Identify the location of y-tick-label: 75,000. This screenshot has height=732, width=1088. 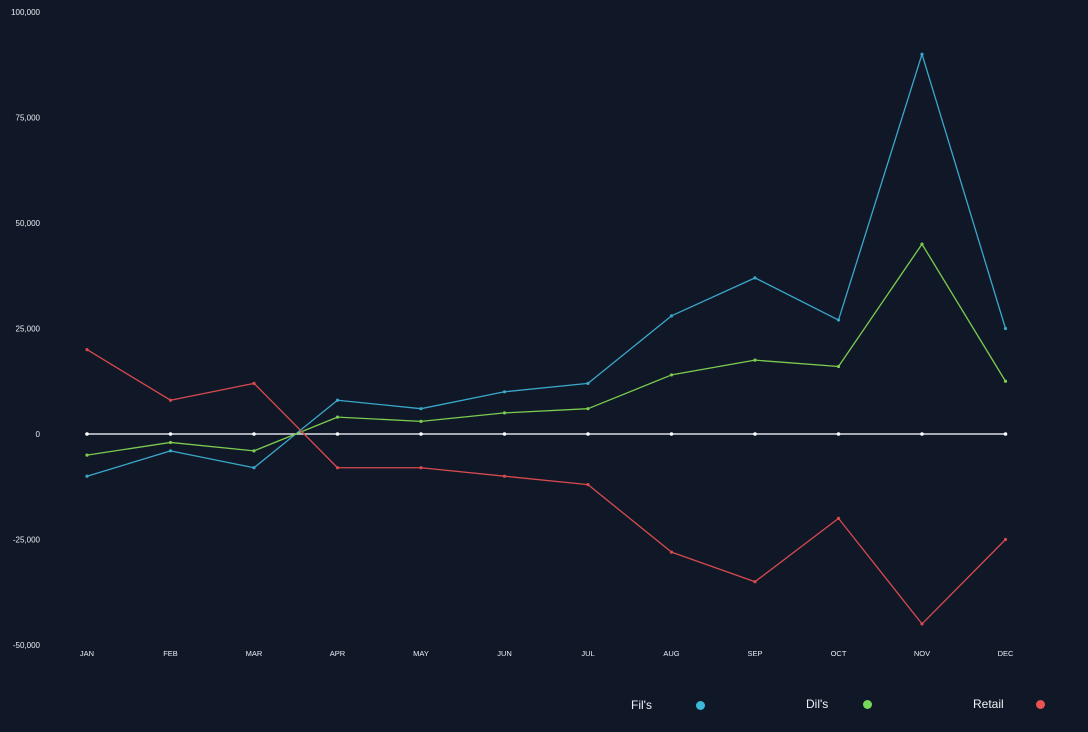
(28, 118).